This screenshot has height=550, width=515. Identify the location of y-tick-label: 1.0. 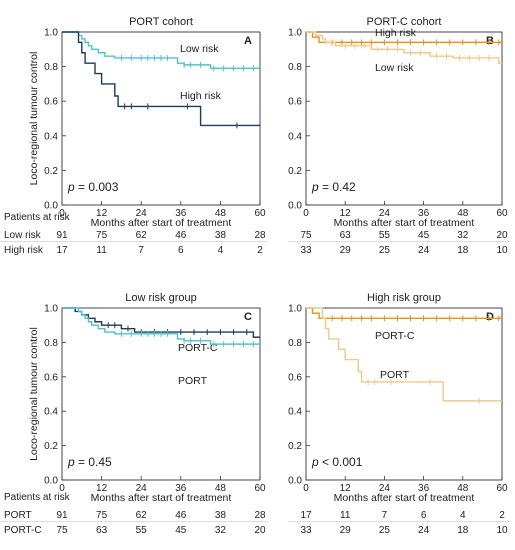
(51, 309).